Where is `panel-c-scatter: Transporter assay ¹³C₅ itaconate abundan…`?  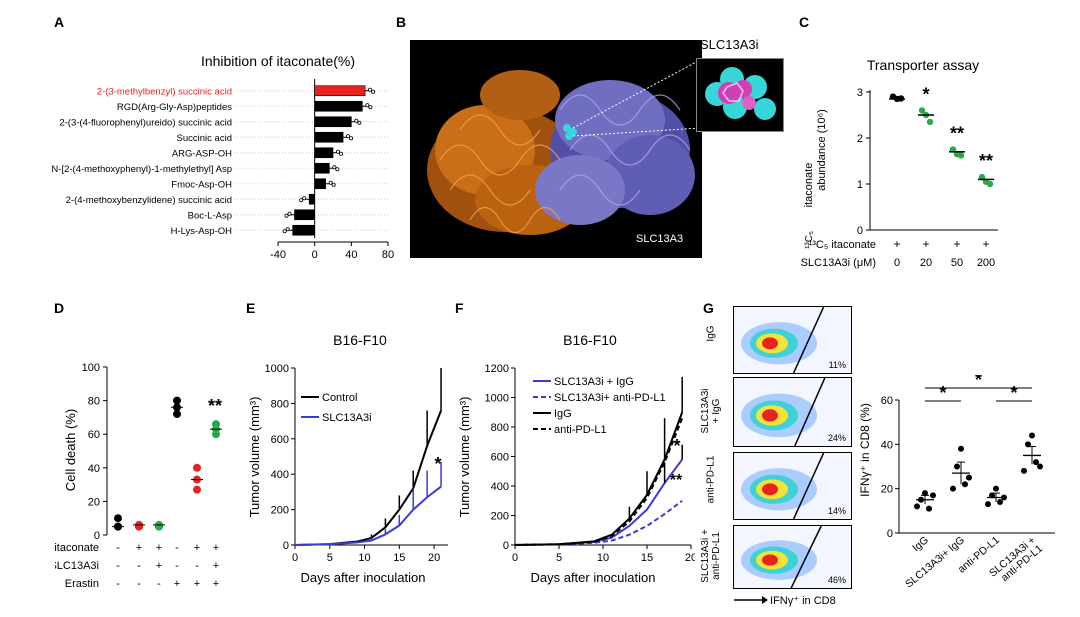 panel-c-scatter: Transporter assay ¹³C₅ itaconate abundan… is located at coordinates (899, 163).